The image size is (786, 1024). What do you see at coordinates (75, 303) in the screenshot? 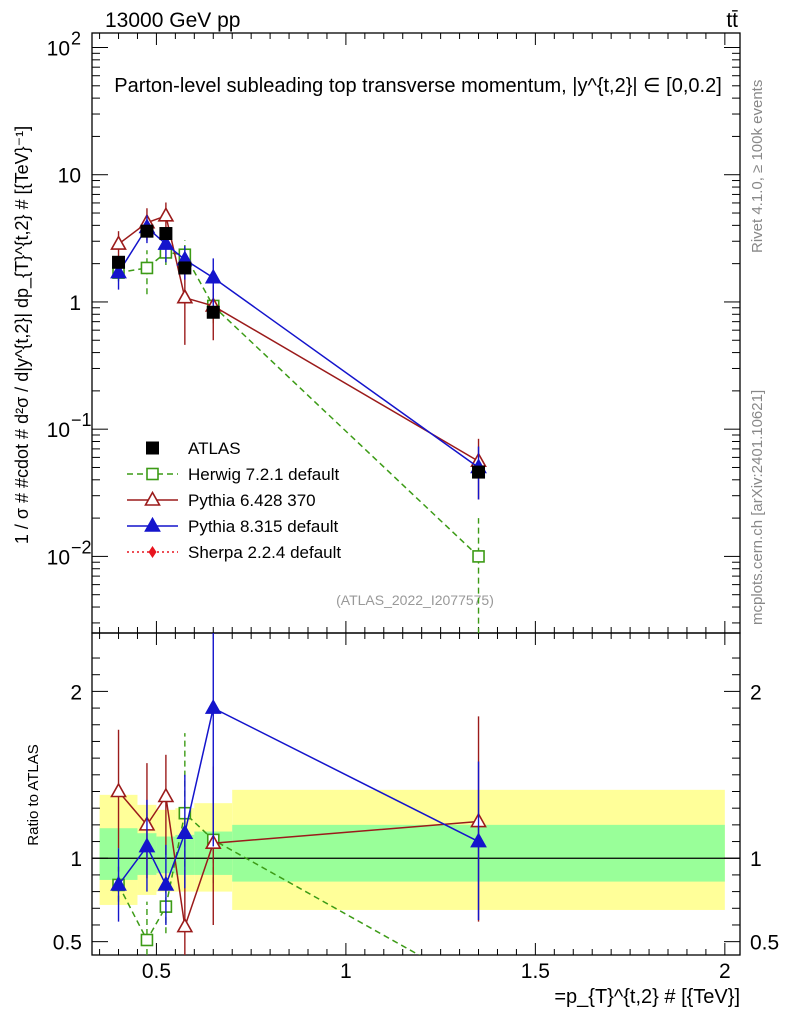
I see `y-tick-label-main: 1` at bounding box center [75, 303].